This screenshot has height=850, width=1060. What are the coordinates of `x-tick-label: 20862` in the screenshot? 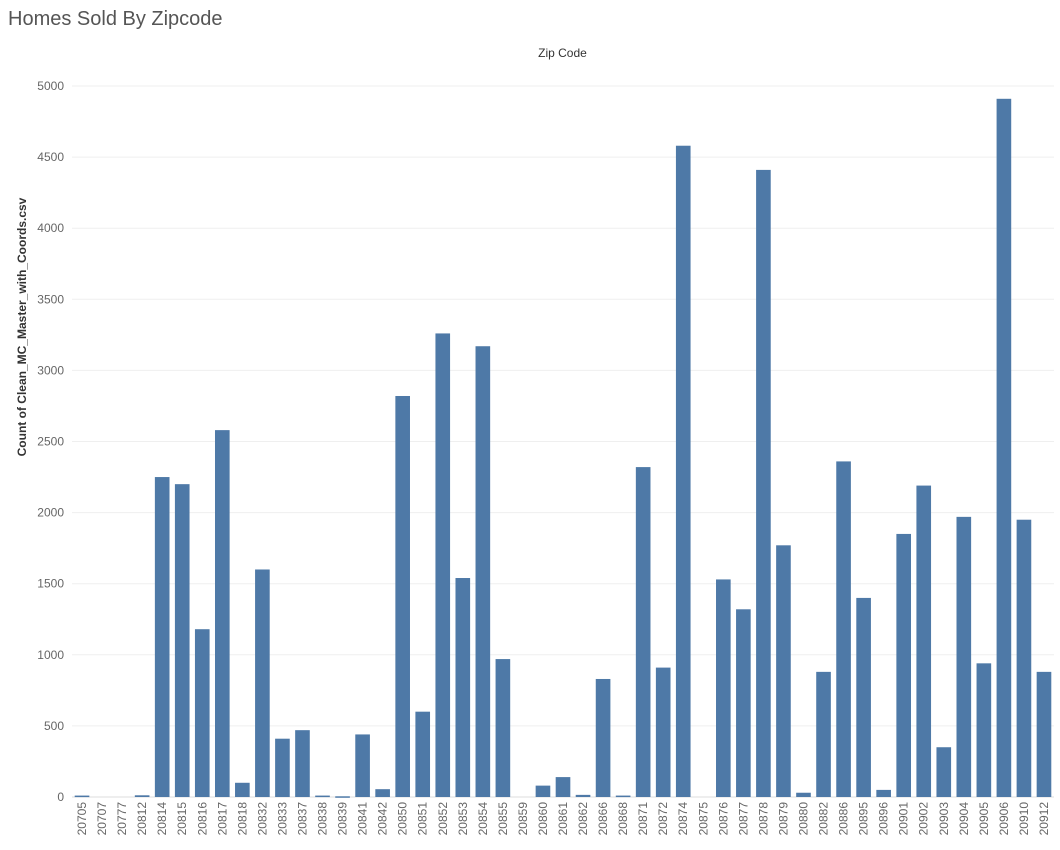 It's located at (583, 819).